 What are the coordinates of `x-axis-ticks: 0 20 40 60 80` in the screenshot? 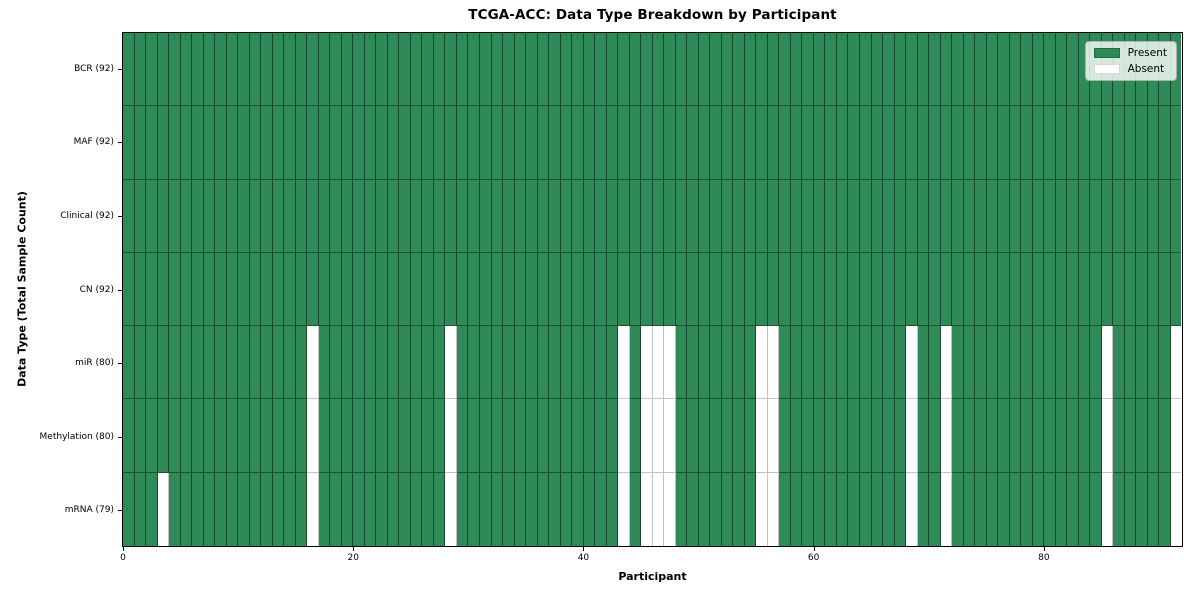 It's located at (651, 560).